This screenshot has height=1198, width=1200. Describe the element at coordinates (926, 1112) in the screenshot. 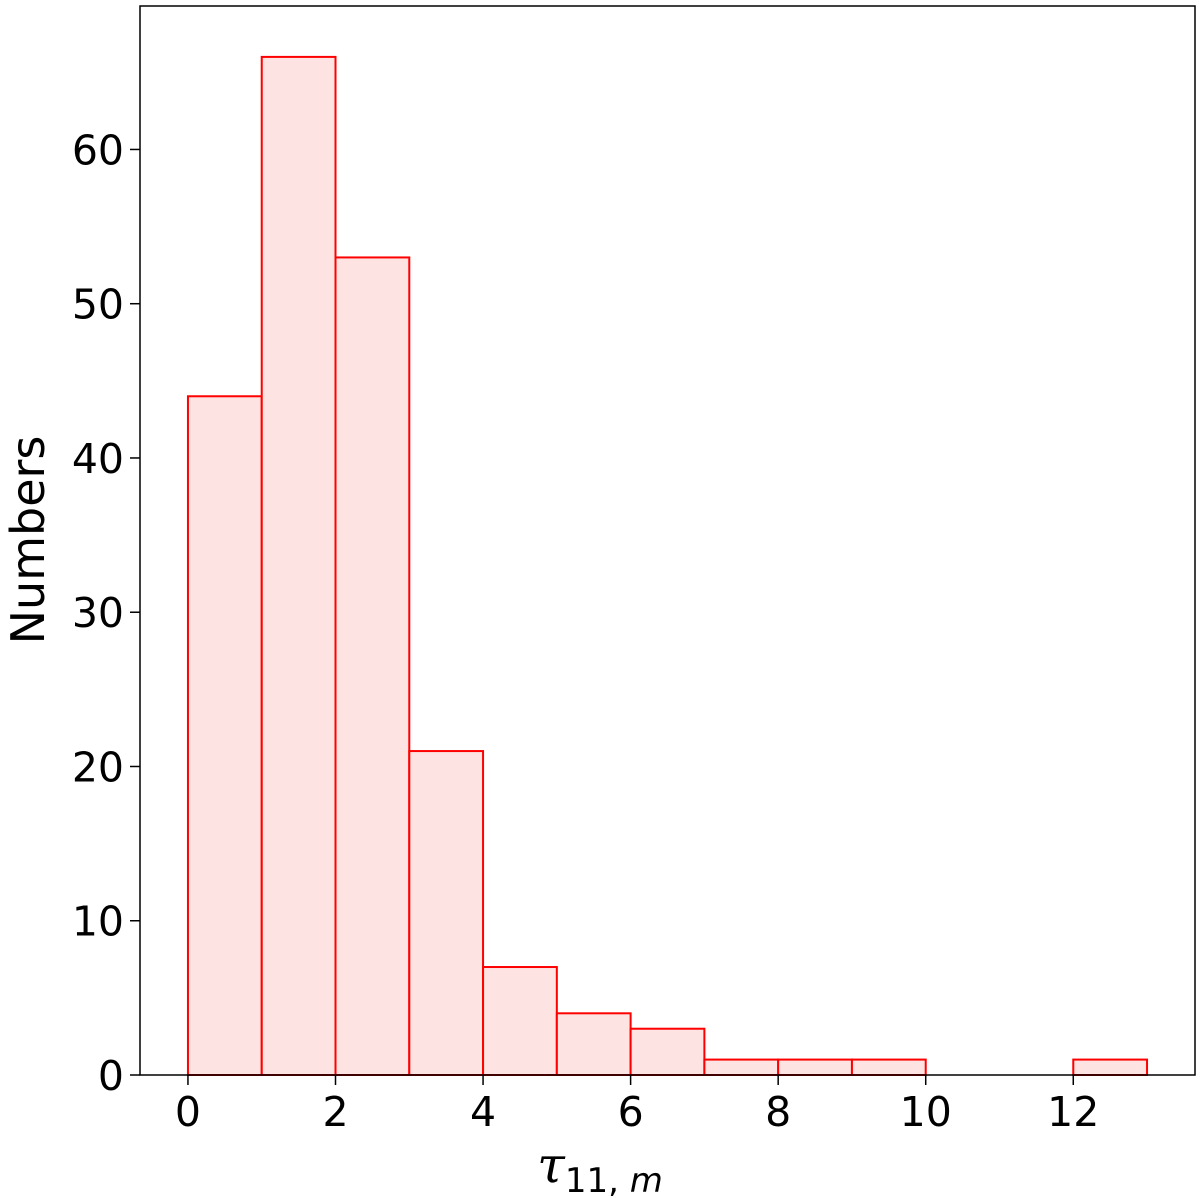

I see `x-tick-label: 10` at that location.